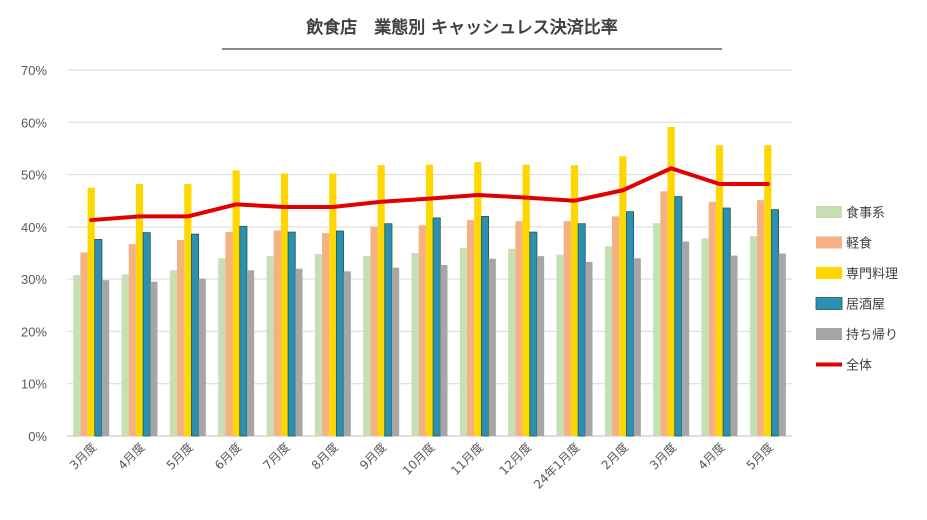 This screenshot has height=520, width=927. I want to click on y-axis-ticks: 0% 10% 20% 30% 40% 50% 60% 70%, so click(34, 253).